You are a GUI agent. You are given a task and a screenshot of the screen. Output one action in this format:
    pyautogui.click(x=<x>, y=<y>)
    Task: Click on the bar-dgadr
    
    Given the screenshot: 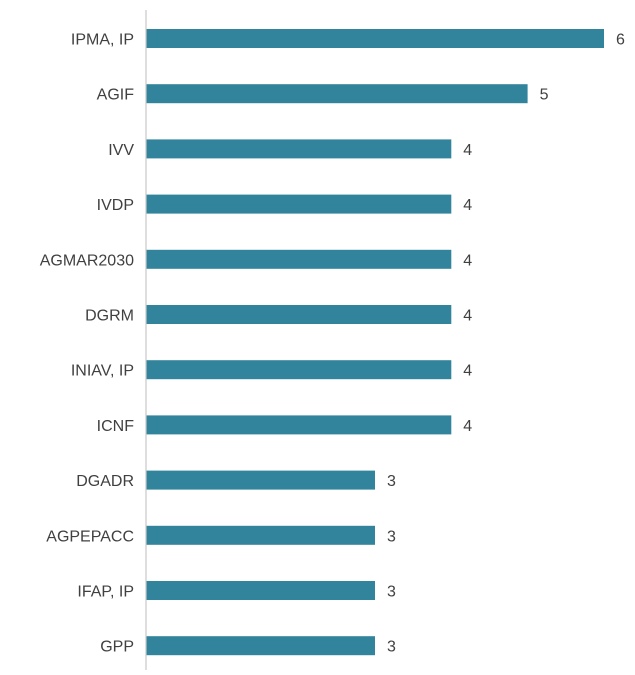 What is the action you would take?
    pyautogui.click(x=260, y=480)
    